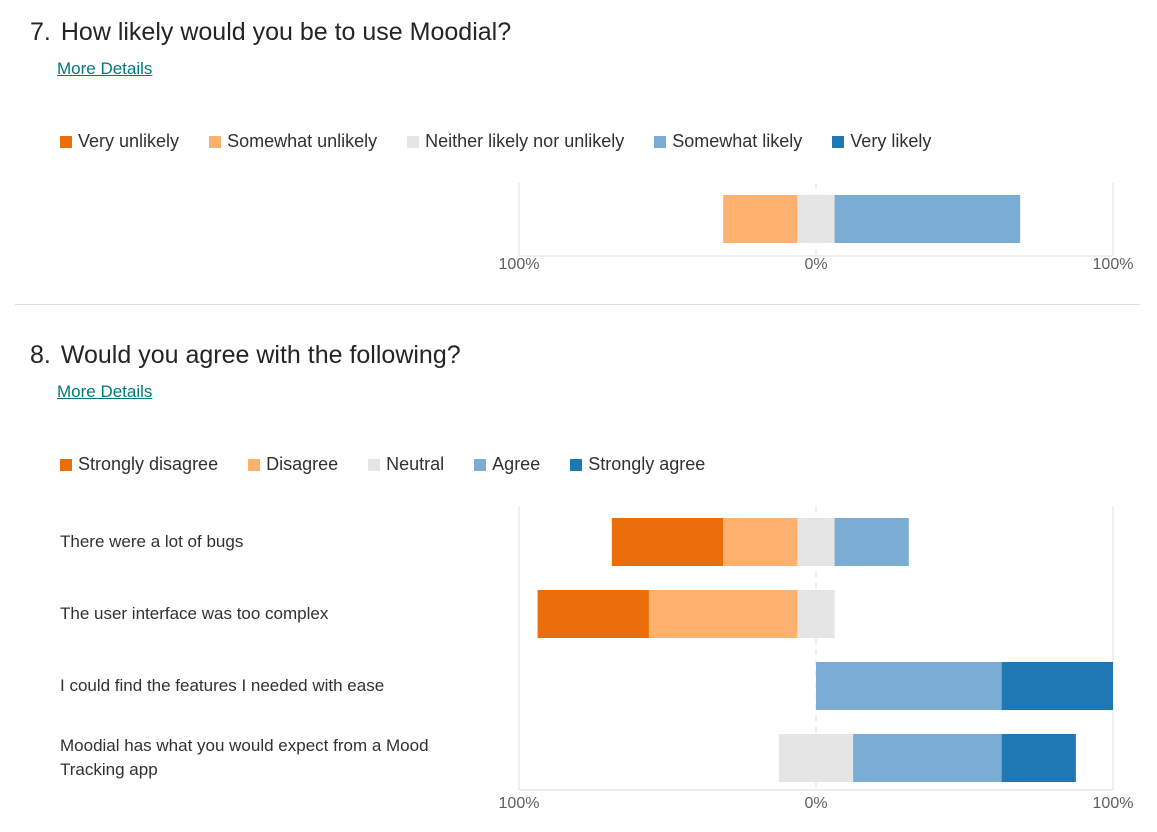 The image size is (1157, 832). I want to click on legend-label: Strongly agree, so click(647, 464).